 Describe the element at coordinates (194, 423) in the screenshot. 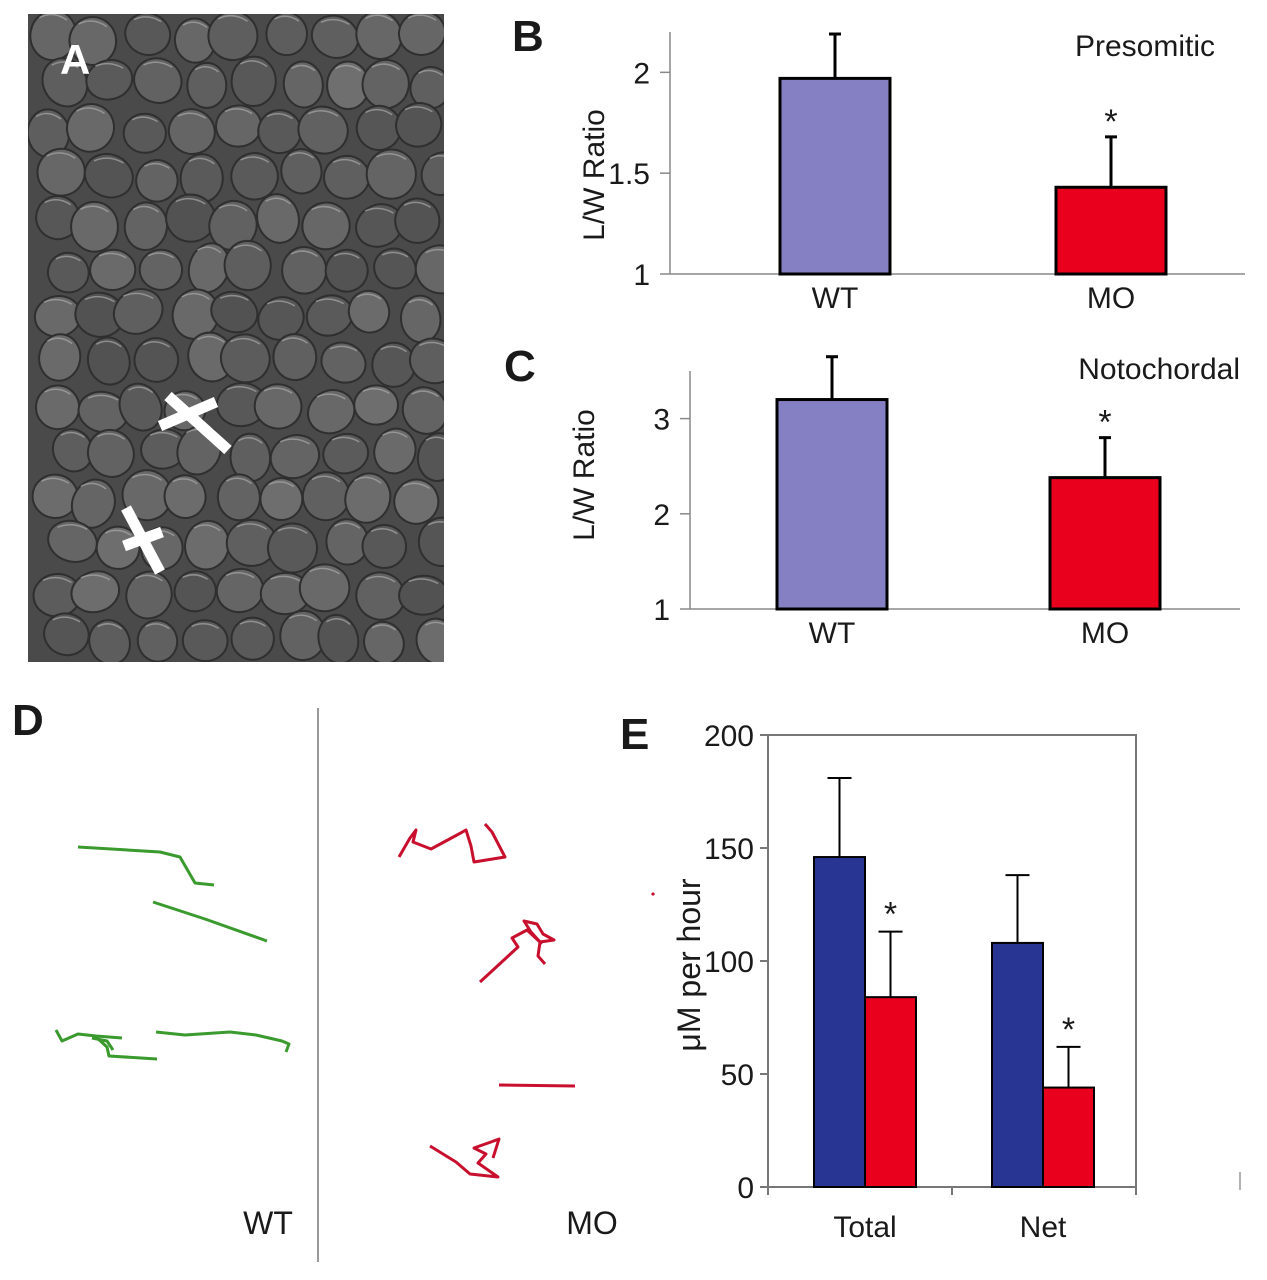

I see `axis-marker-upper` at that location.